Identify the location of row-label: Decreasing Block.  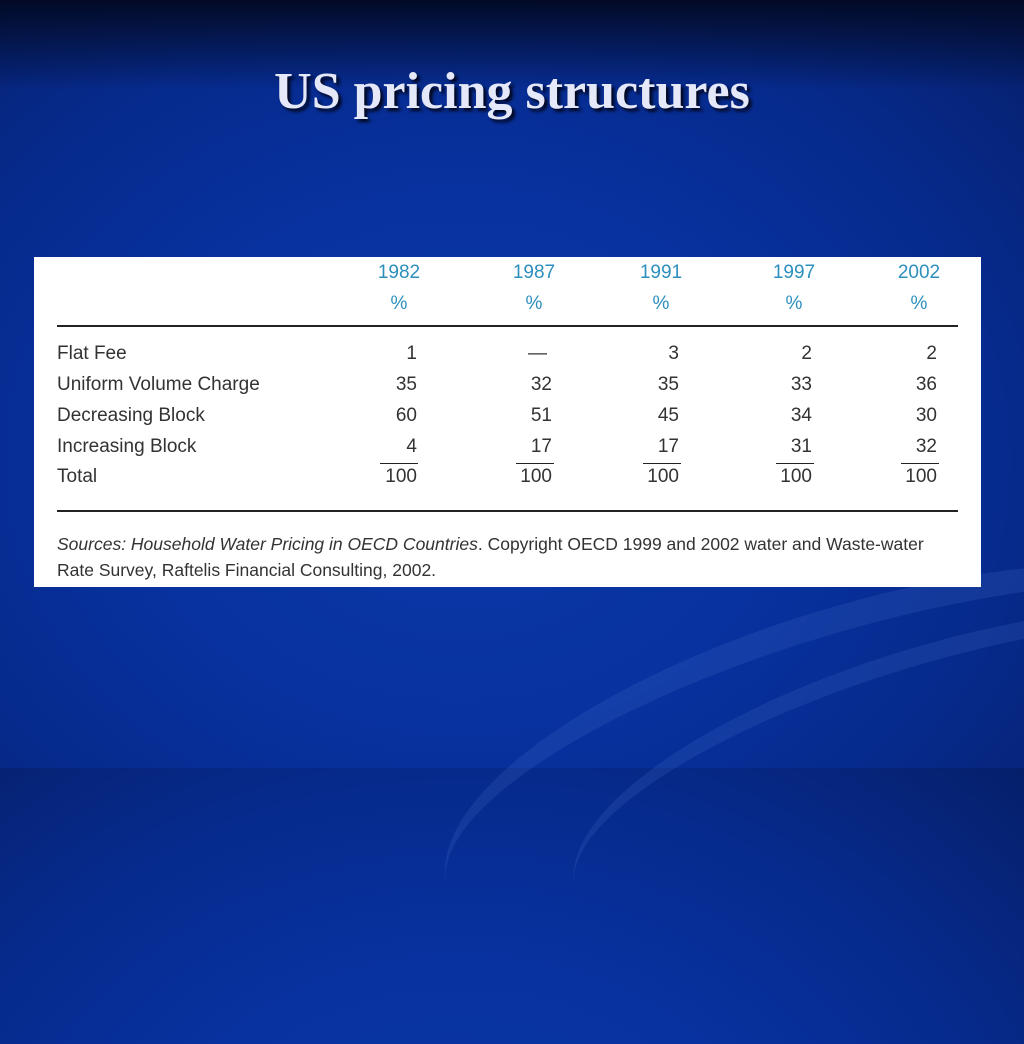
(131, 415).